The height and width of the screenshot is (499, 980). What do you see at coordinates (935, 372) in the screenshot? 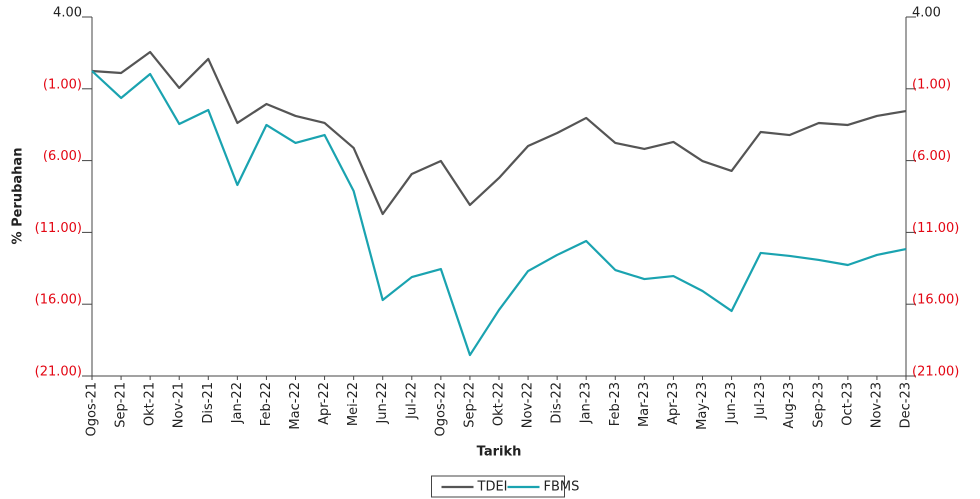
I see `y2-tick-label: (21.00)` at bounding box center [935, 372].